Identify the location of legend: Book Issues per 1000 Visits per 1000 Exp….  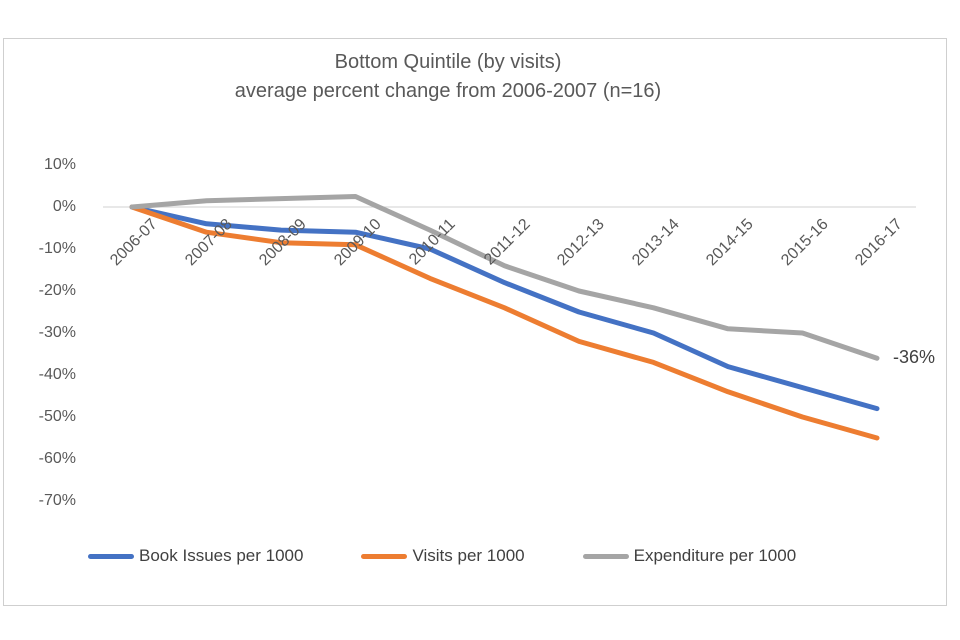
(442, 556).